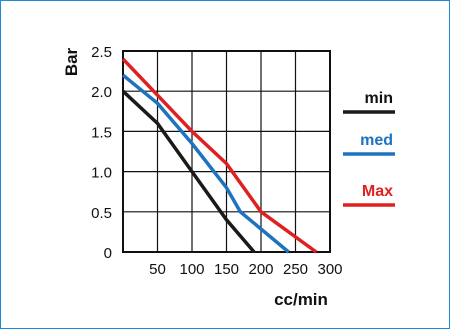 The image size is (450, 329). Describe the element at coordinates (301, 299) in the screenshot. I see `x-axis-label: cc/min` at that location.